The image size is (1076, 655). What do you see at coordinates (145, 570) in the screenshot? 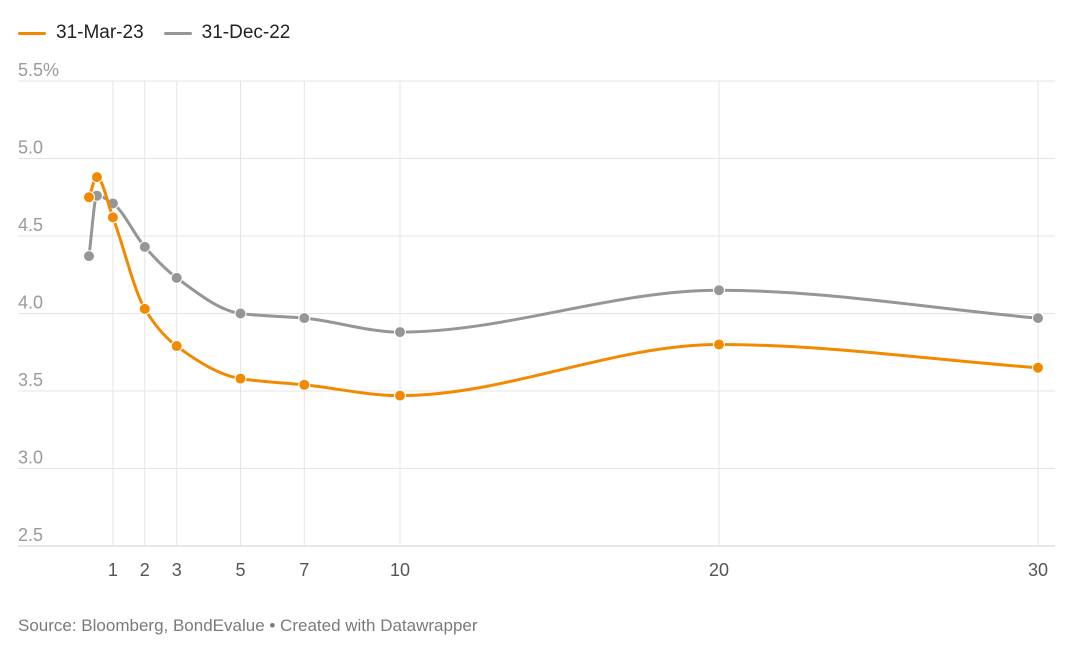
I see `x-tick-label: 2` at bounding box center [145, 570].